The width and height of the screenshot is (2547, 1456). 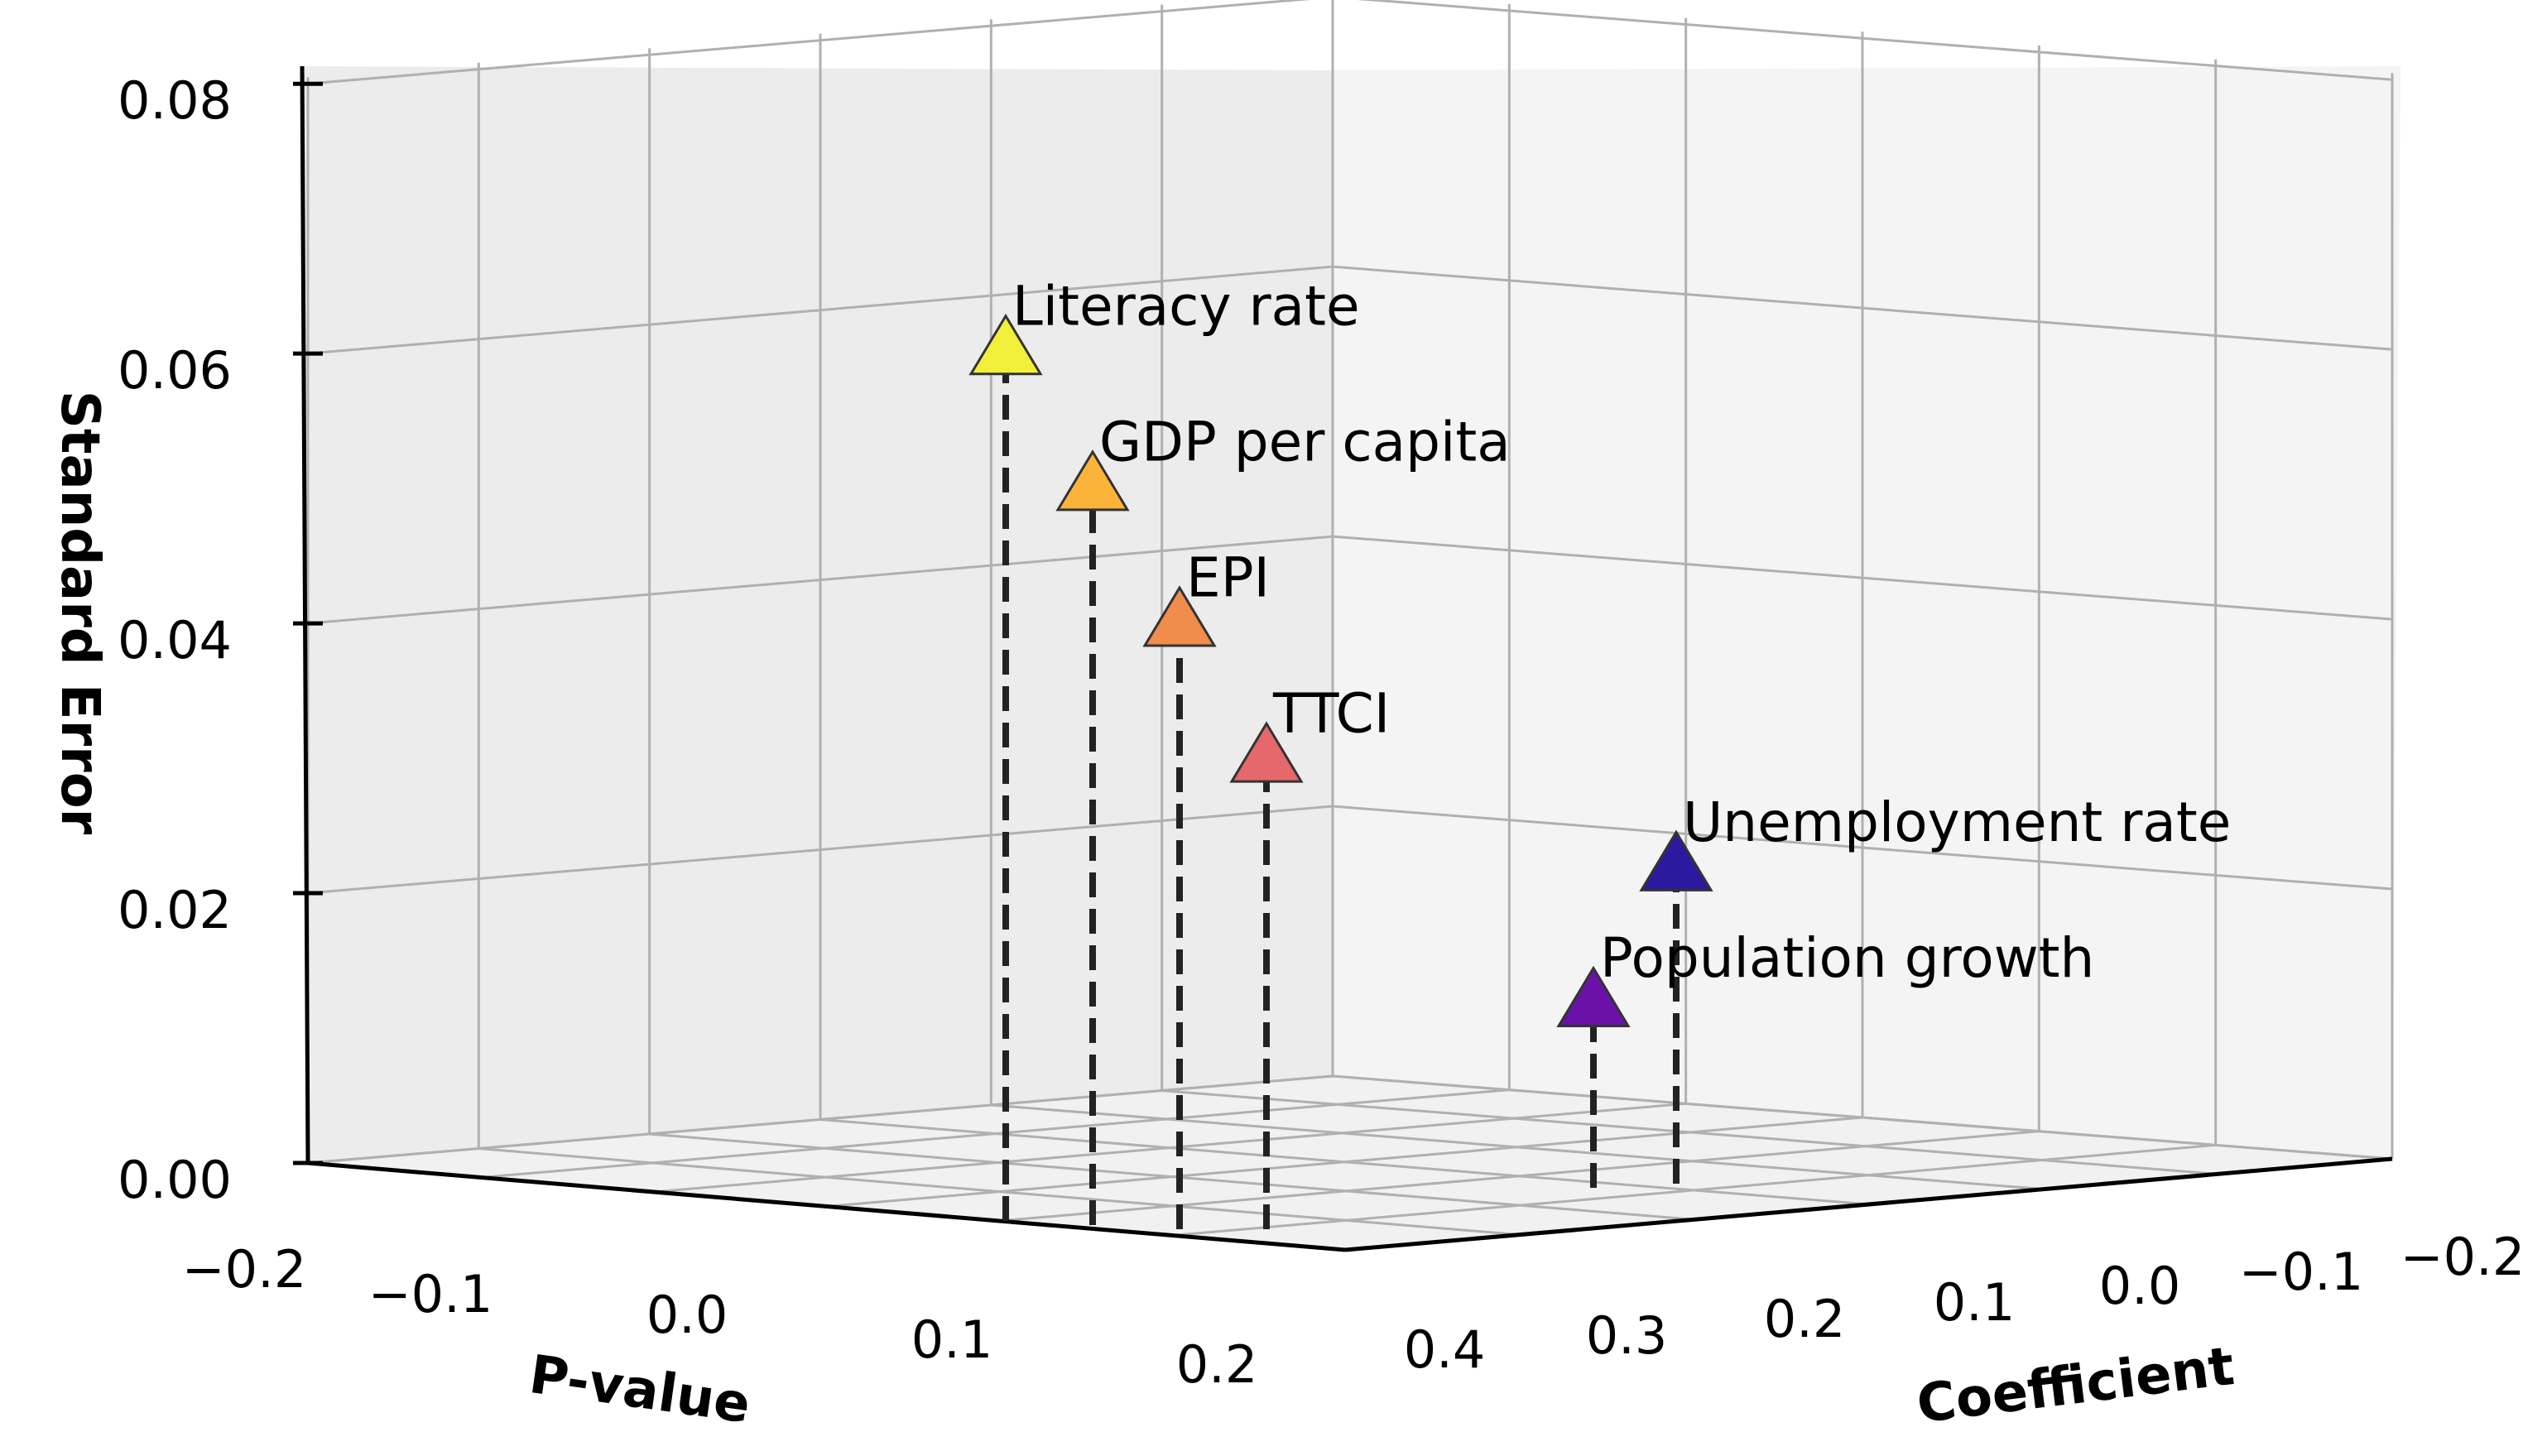 What do you see at coordinates (952, 1339) in the screenshot?
I see `x-tick-label: 0.1` at bounding box center [952, 1339].